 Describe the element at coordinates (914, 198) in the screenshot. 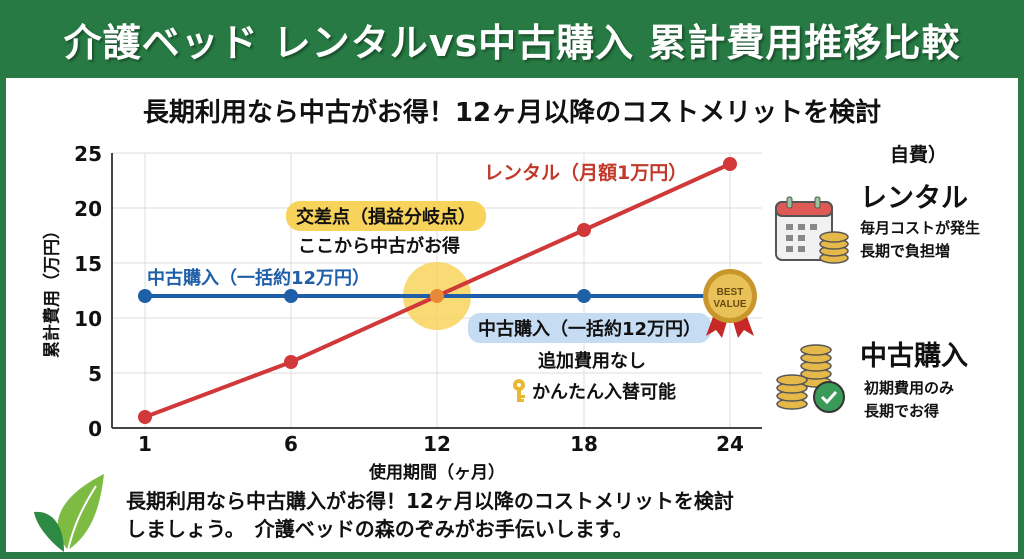

I see `rental-card-title: レンタル` at that location.